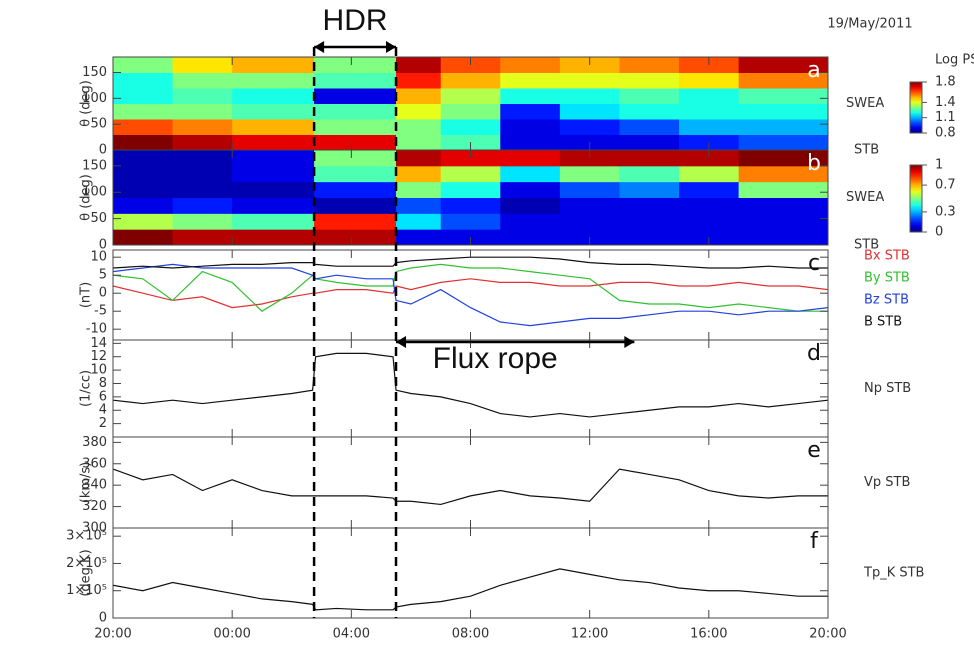  Describe the element at coordinates (86, 295) in the screenshot. I see `y-axis-label: (nT)` at that location.